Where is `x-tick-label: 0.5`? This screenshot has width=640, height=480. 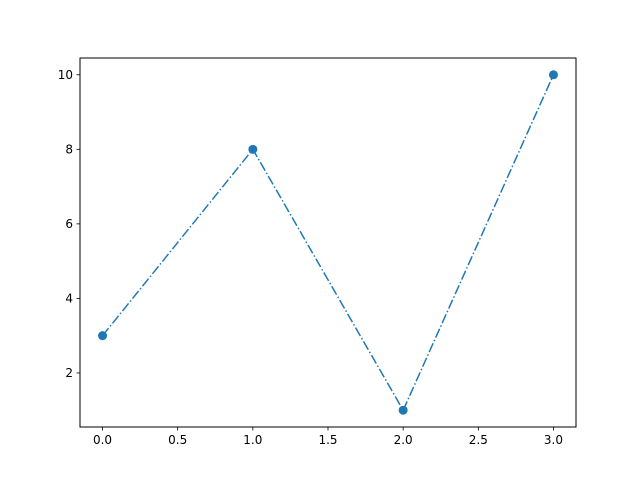
x-tick-label: 0.5 is located at coordinates (177, 440).